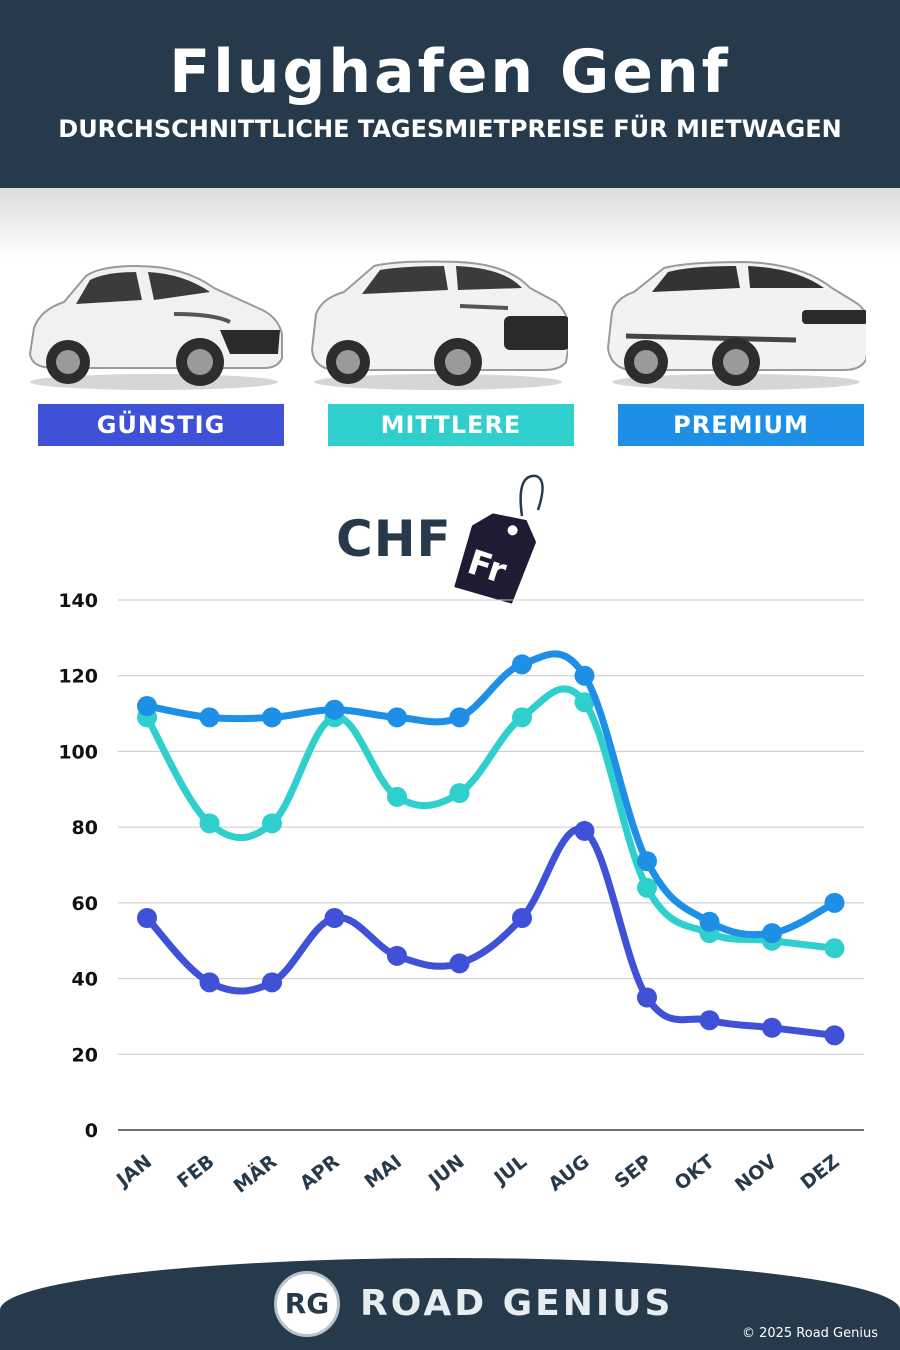 This screenshot has height=1350, width=900. What do you see at coordinates (772, 933) in the screenshot?
I see `data-point-premium-nov` at bounding box center [772, 933].